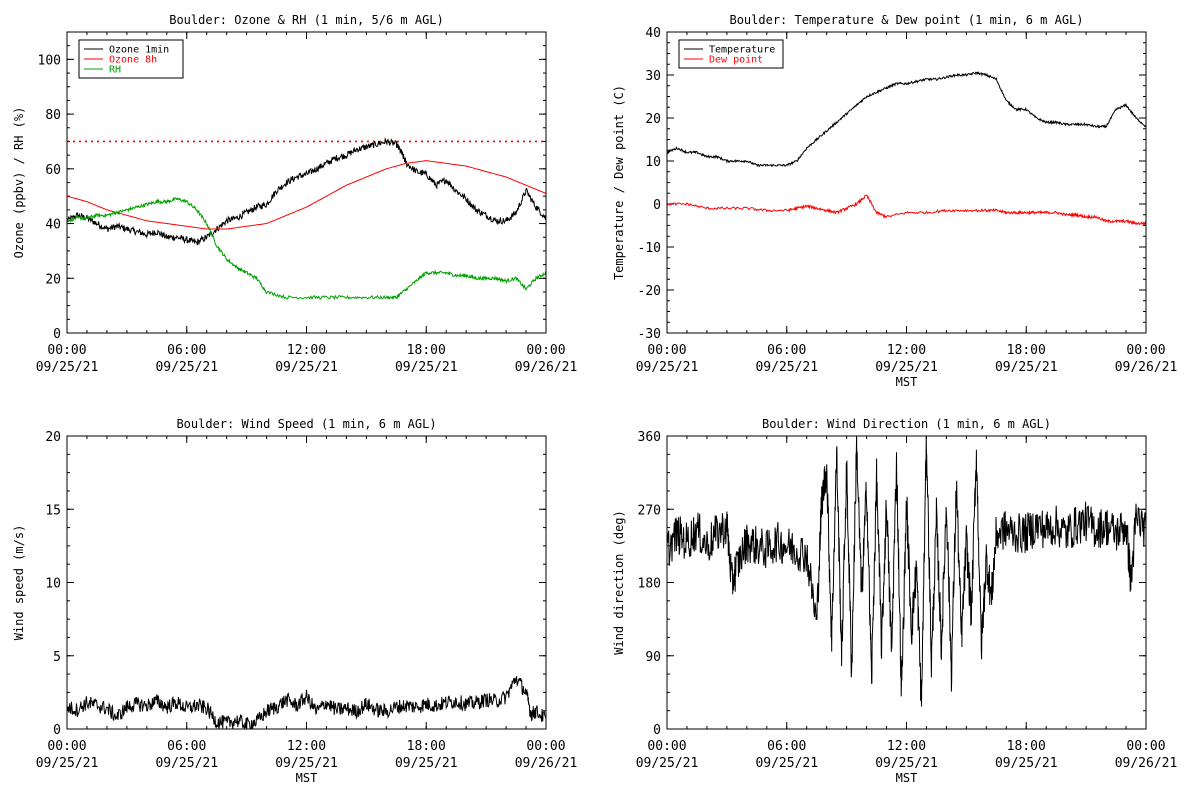  Describe the element at coordinates (306, 248) in the screenshot. I see `series-line-rh` at that location.